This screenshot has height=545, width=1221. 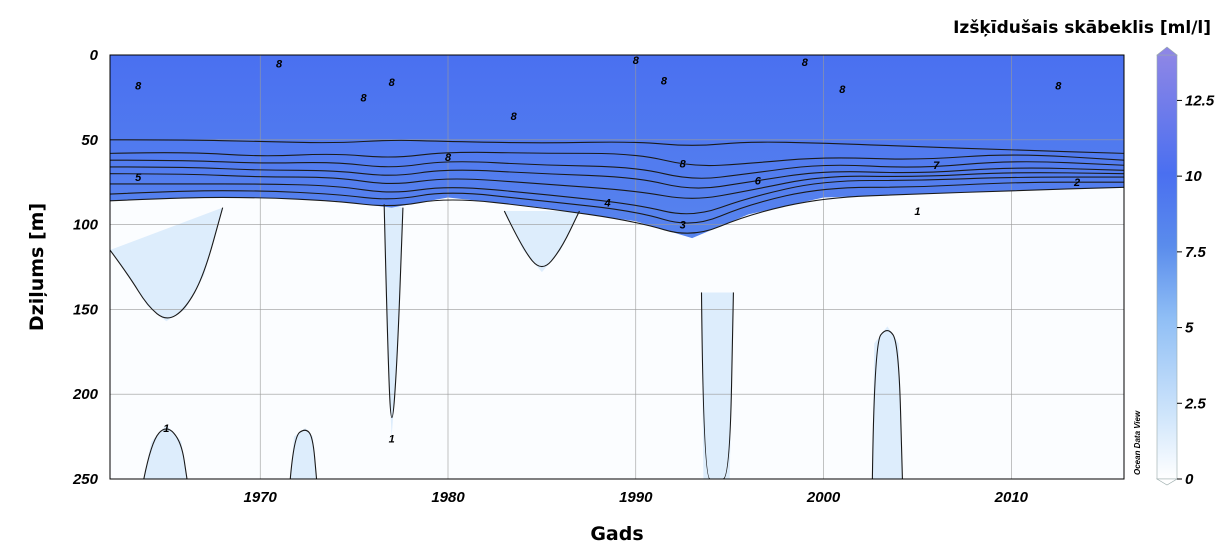 I want to click on y-tick-label: 50, so click(x=89, y=140).